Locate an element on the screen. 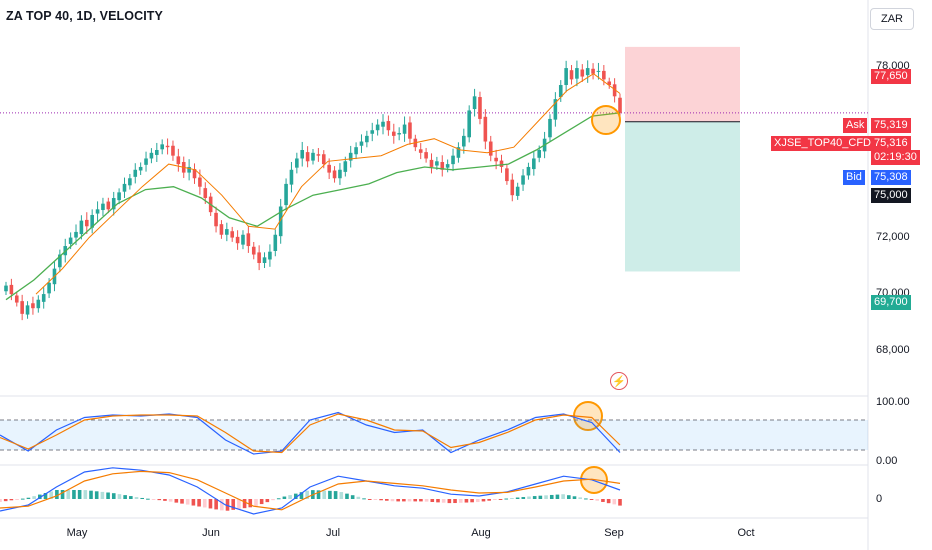  time-tick: Oct is located at coordinates (746, 533).